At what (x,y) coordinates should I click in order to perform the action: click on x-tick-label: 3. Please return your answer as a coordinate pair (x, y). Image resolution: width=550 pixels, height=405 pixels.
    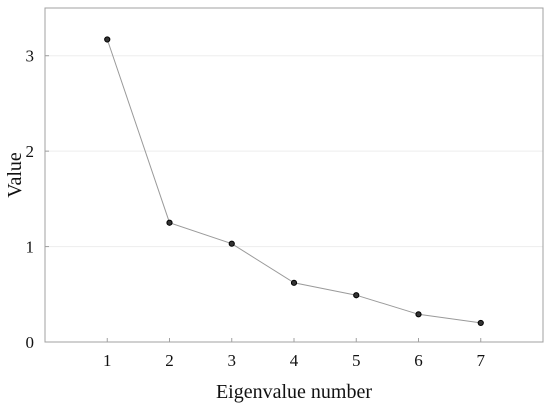
    Looking at the image, I should click on (232, 360).